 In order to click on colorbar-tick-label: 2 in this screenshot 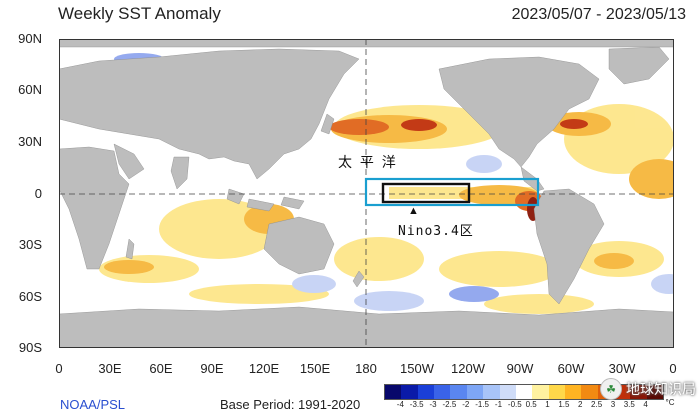, I will do `click(580, 404)`.